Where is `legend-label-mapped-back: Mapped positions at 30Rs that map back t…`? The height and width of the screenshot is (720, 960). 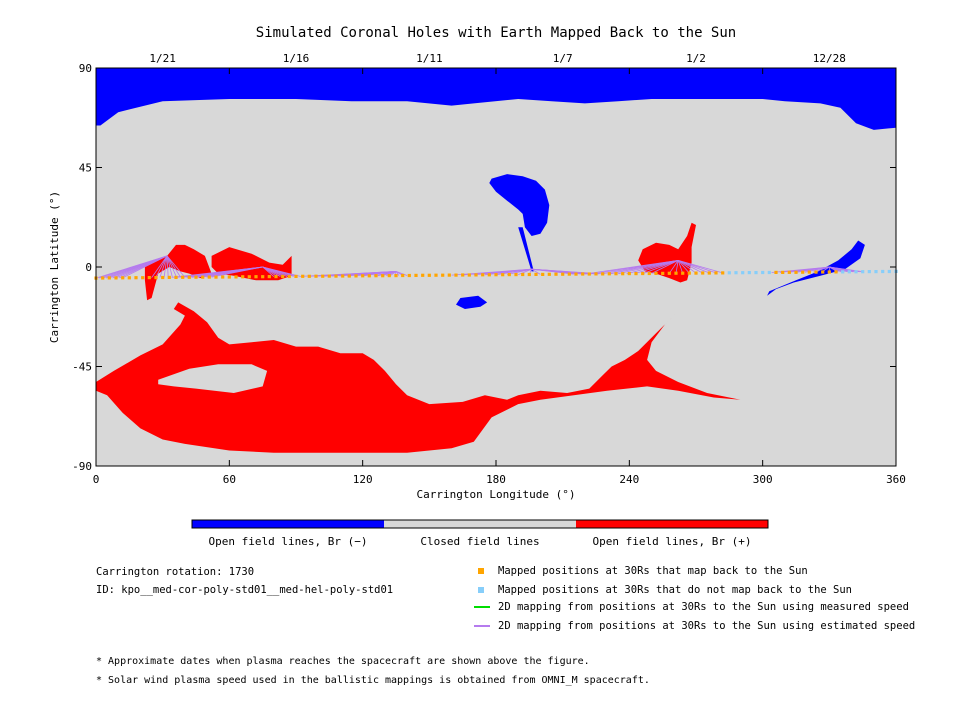
legend-label-mapped-back: Mapped positions at 30Rs that map back t… is located at coordinates (653, 571).